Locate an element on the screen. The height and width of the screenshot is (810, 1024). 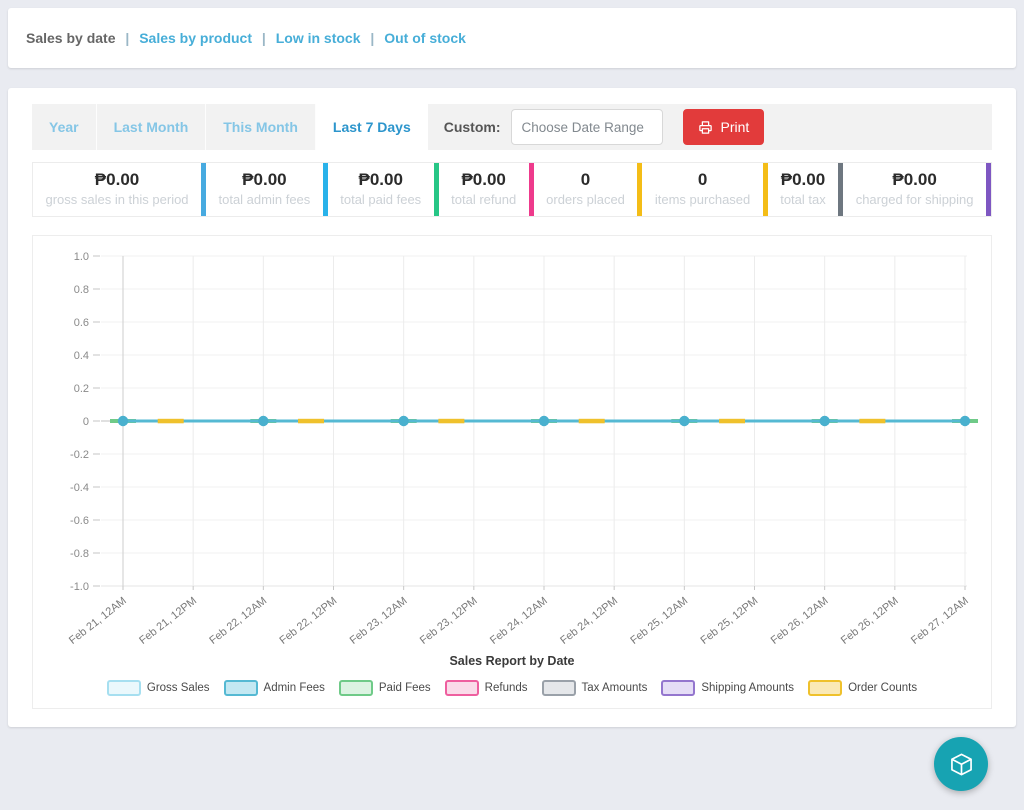
svg-text: -1.0 is located at coordinates (79, 587).